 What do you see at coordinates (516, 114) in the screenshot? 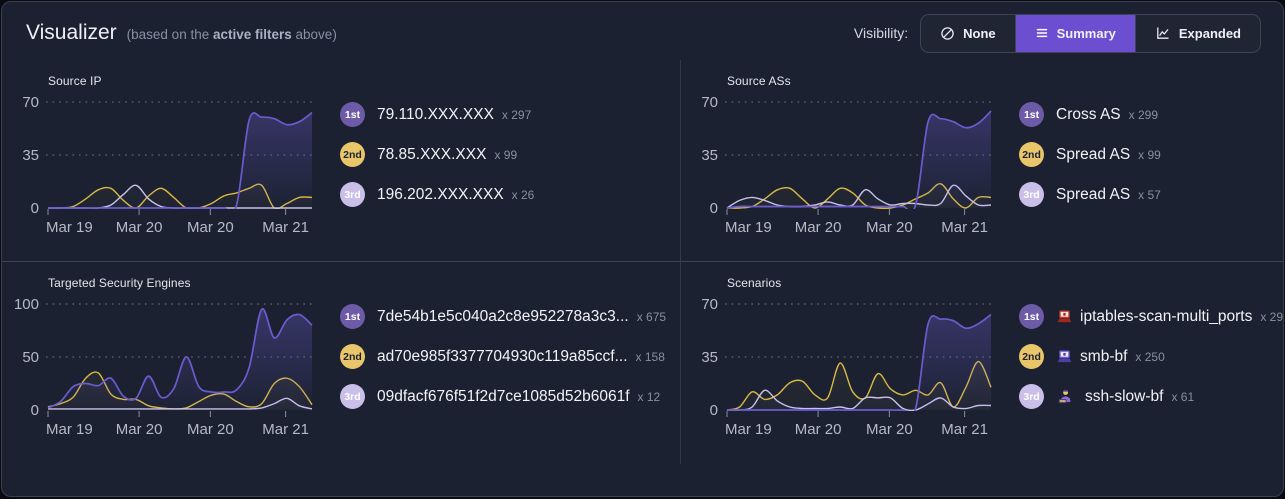
I see `rank-count: x 297` at bounding box center [516, 114].